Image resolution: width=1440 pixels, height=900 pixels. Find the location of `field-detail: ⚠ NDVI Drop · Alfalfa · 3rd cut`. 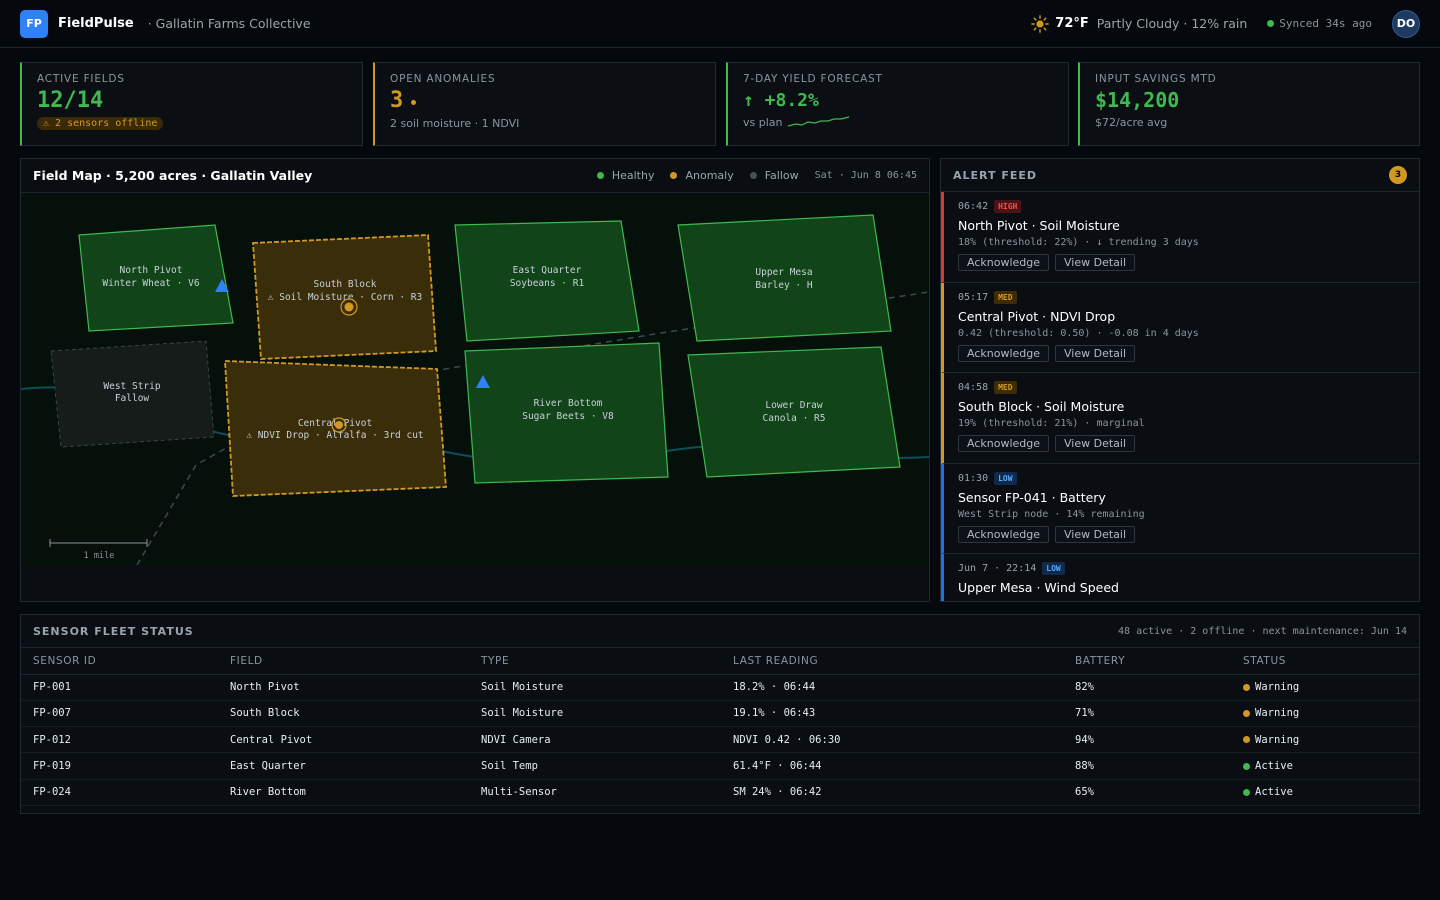

field-detail: ⚠ NDVI Drop · Alfalfa · 3rd cut is located at coordinates (334, 435).